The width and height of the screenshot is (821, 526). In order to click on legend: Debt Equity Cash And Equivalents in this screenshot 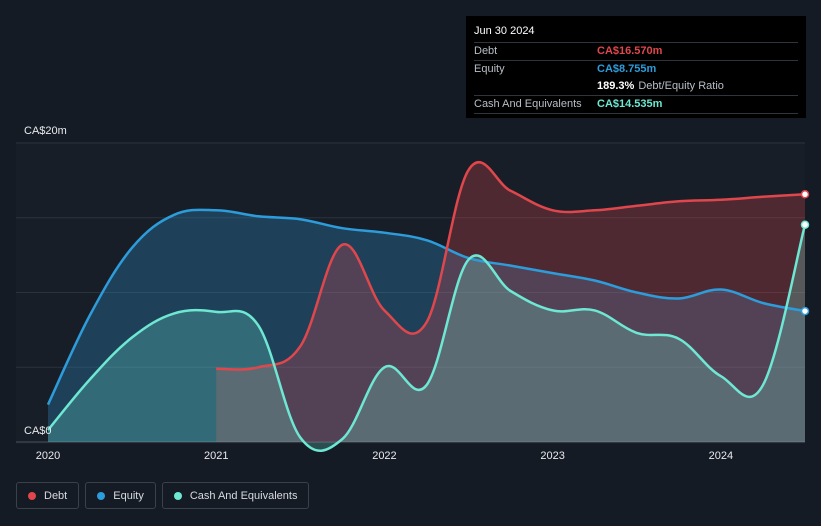, I will do `click(163, 495)`.